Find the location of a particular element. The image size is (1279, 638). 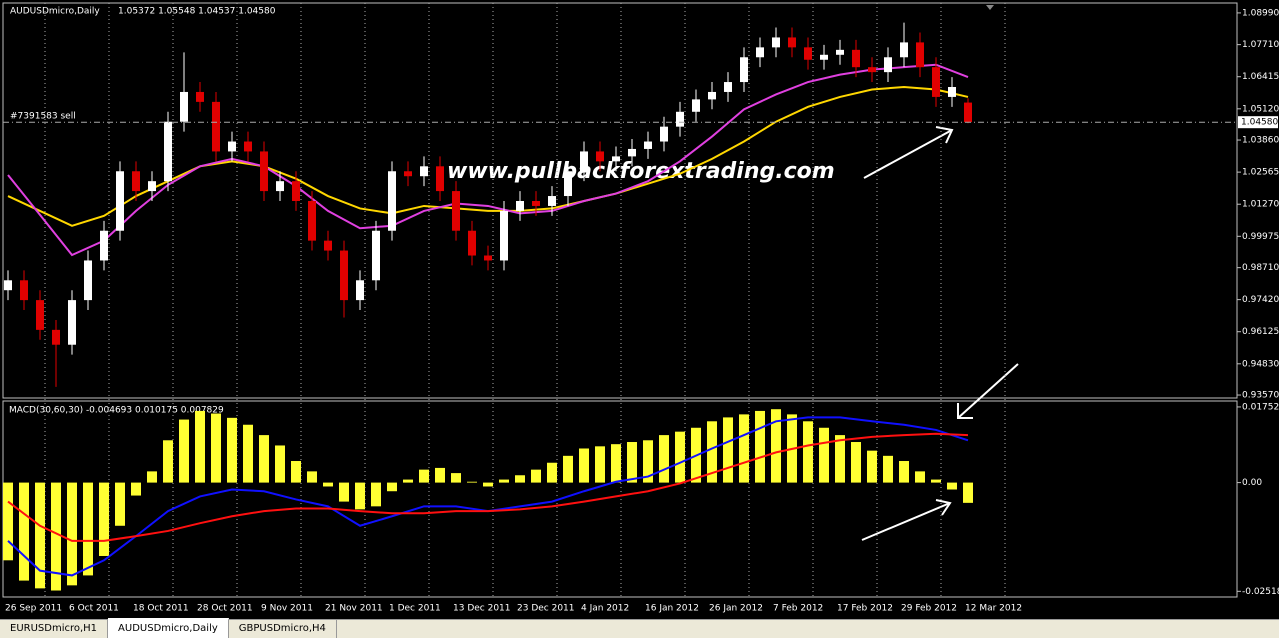

y-tick-label: 0.98710 is located at coordinates (1260, 268).